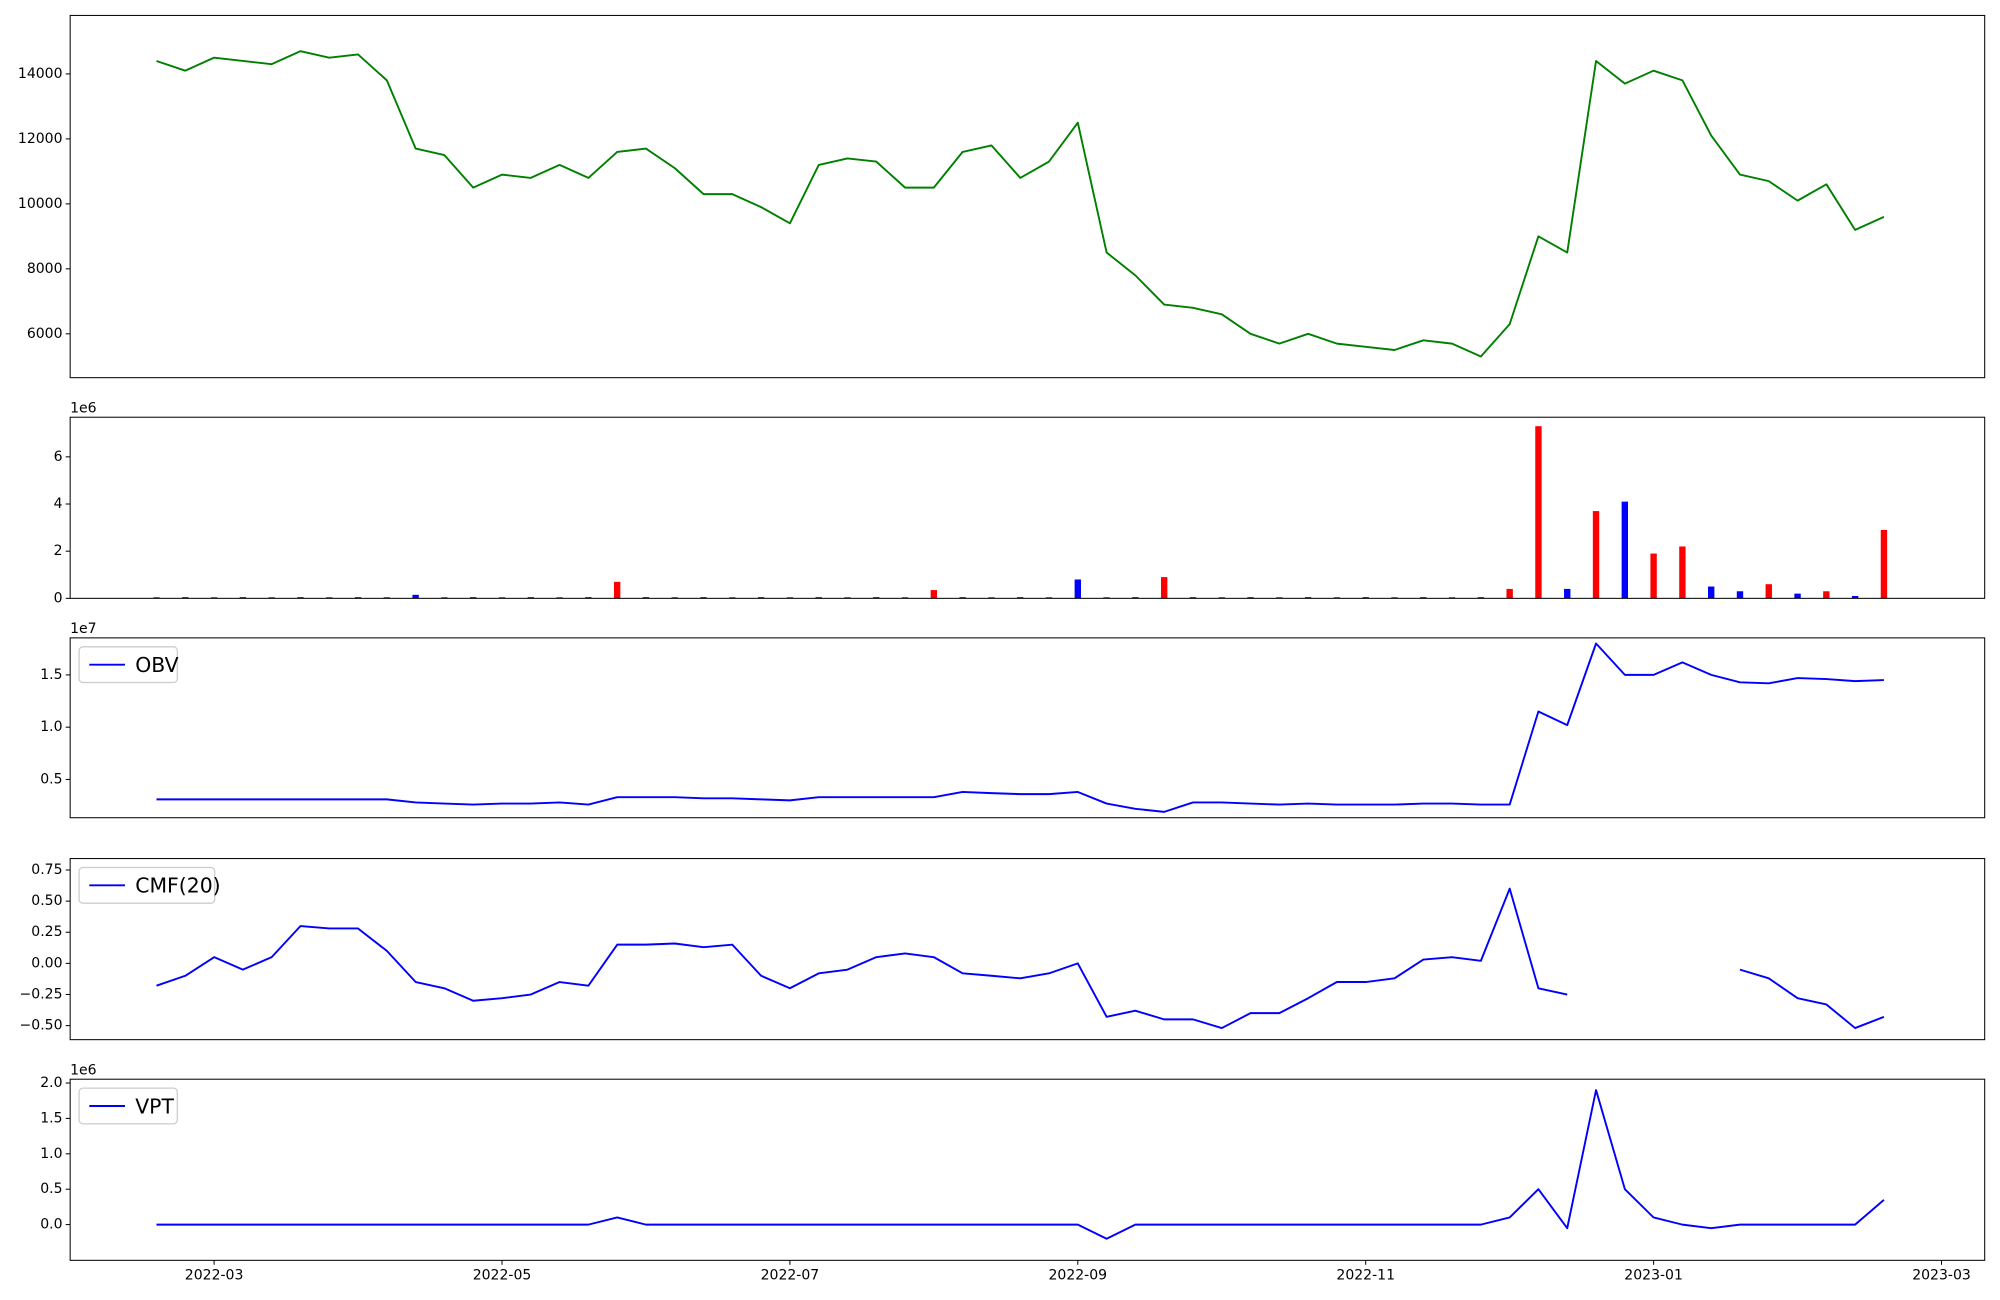  What do you see at coordinates (790, 1276) in the screenshot?
I see `x-tick-label: 2022-07` at bounding box center [790, 1276].